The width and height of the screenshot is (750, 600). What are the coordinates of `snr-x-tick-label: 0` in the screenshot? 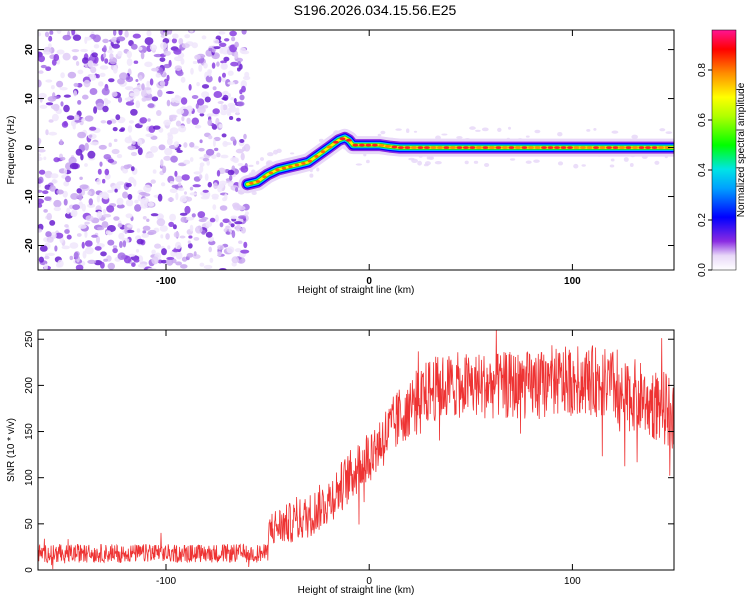 It's located at (369, 581).